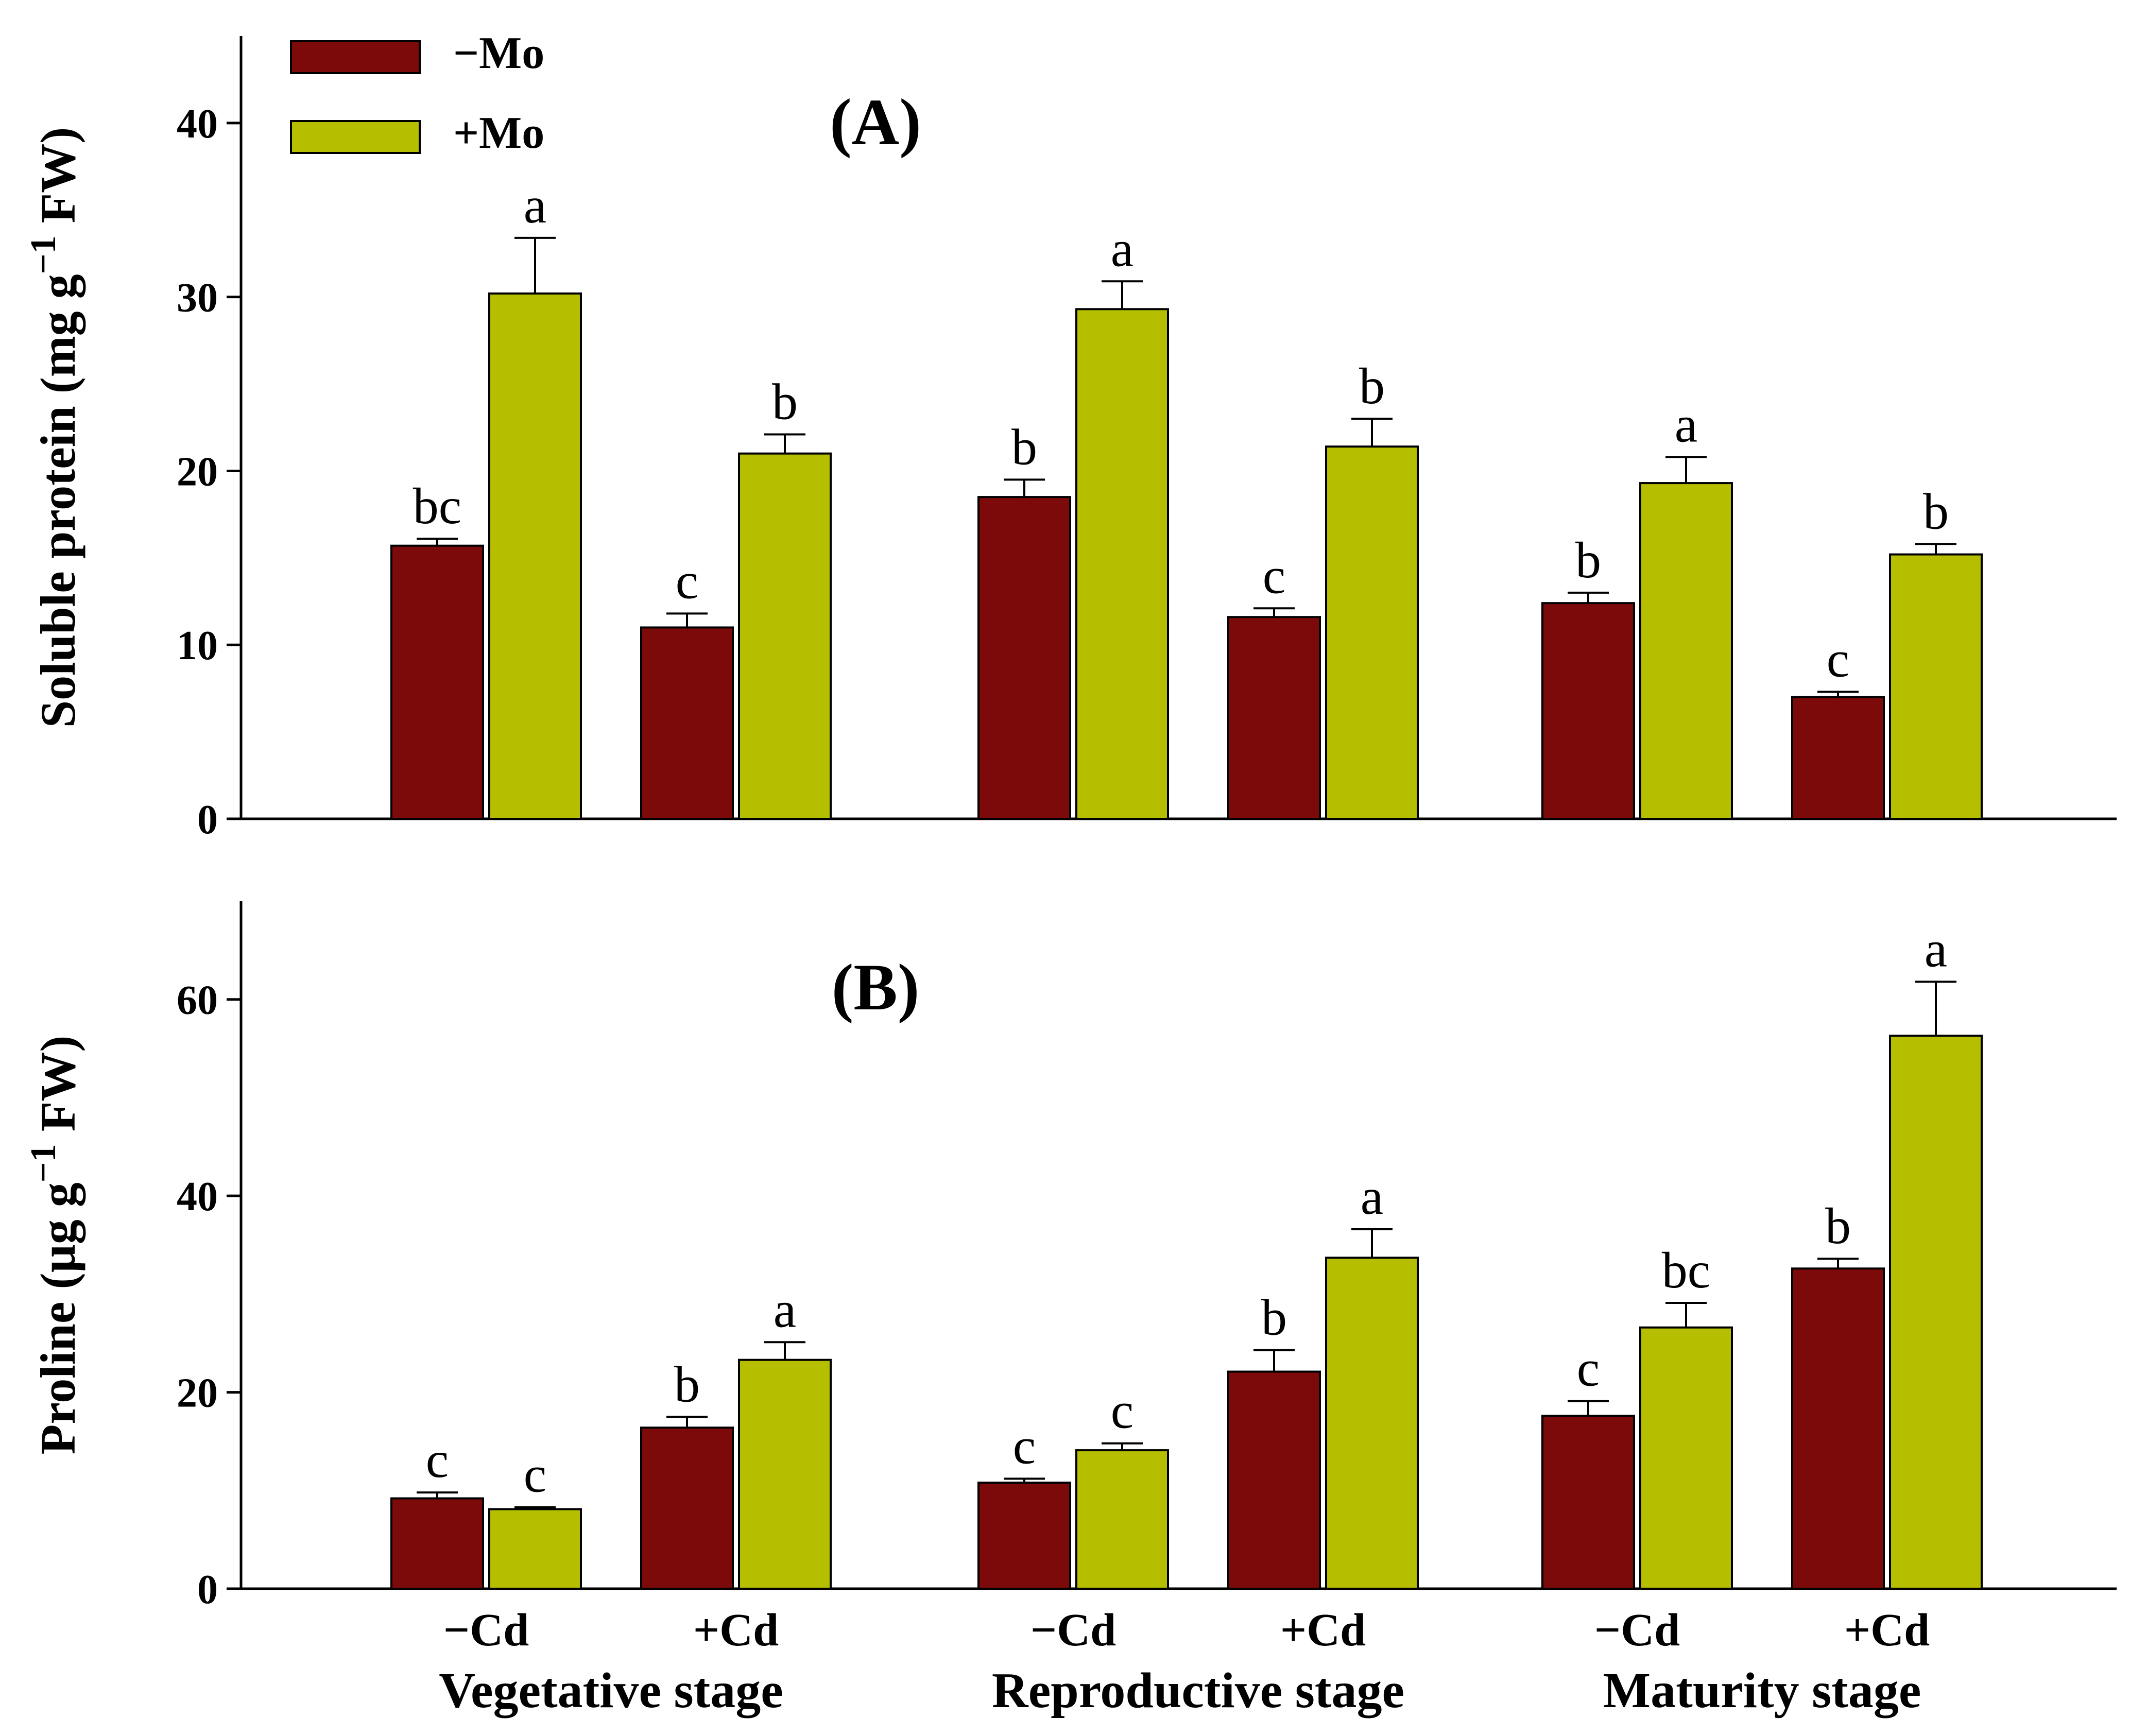 The height and width of the screenshot is (1736, 2130). What do you see at coordinates (499, 53) in the screenshot?
I see `legend-label: −Mo` at bounding box center [499, 53].